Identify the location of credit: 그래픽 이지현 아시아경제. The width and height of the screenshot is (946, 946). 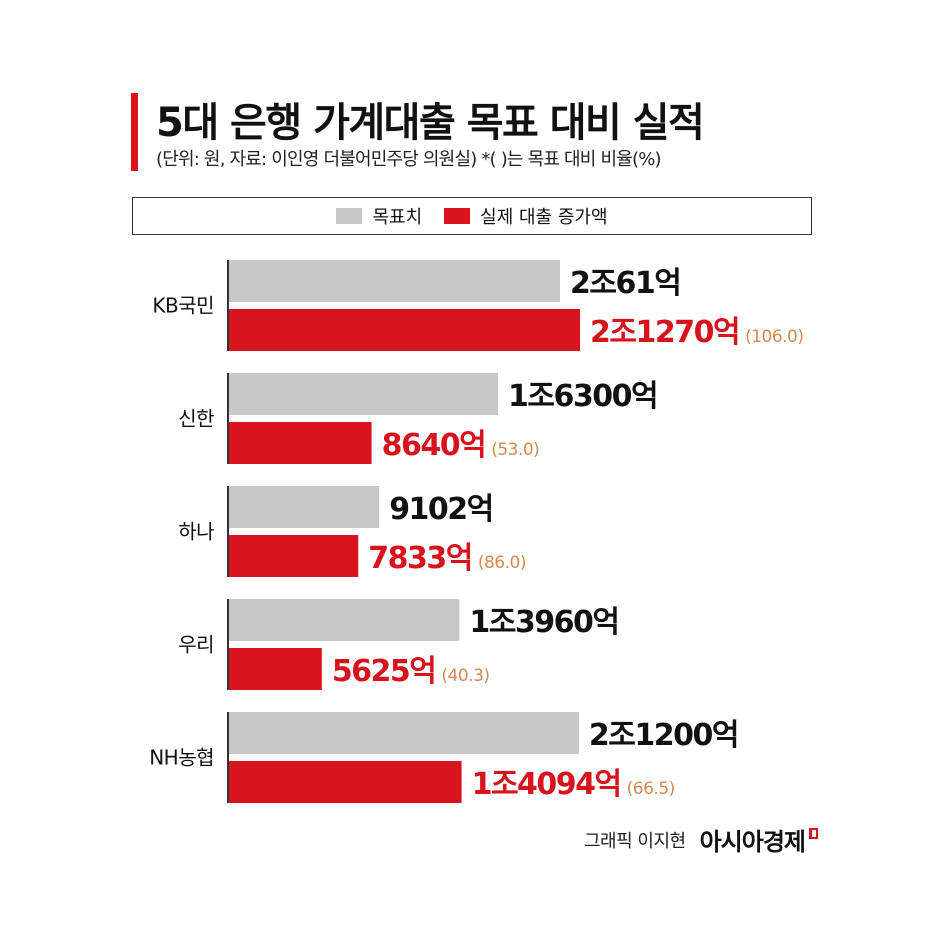
(701, 839).